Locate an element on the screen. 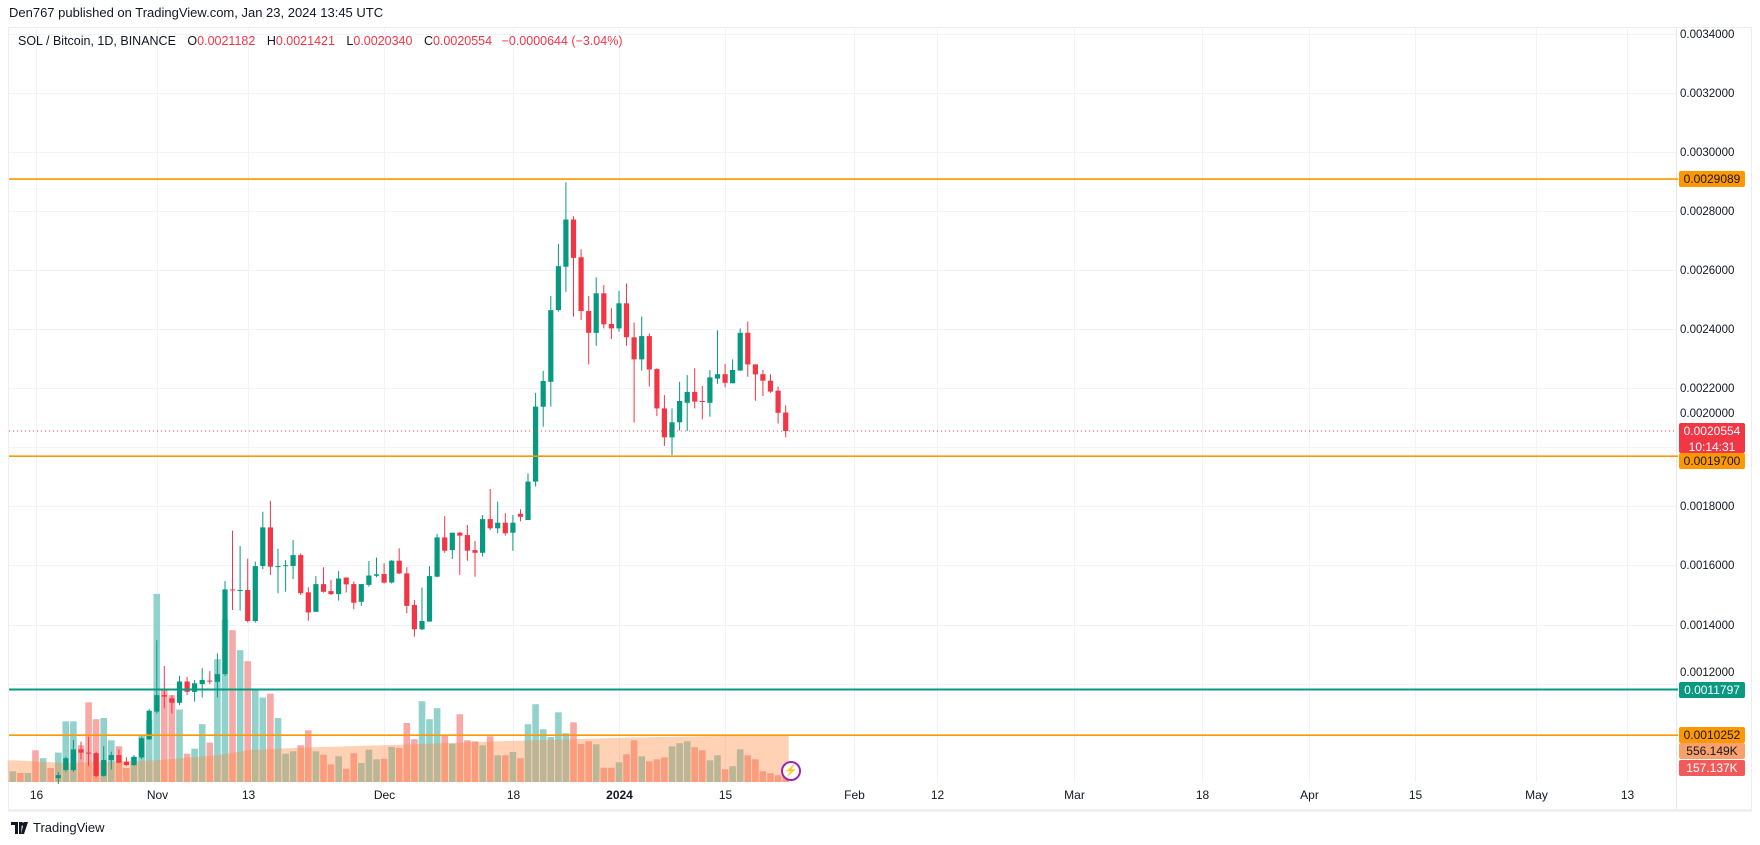  volume-last-label: 157.137K is located at coordinates (1712, 768).